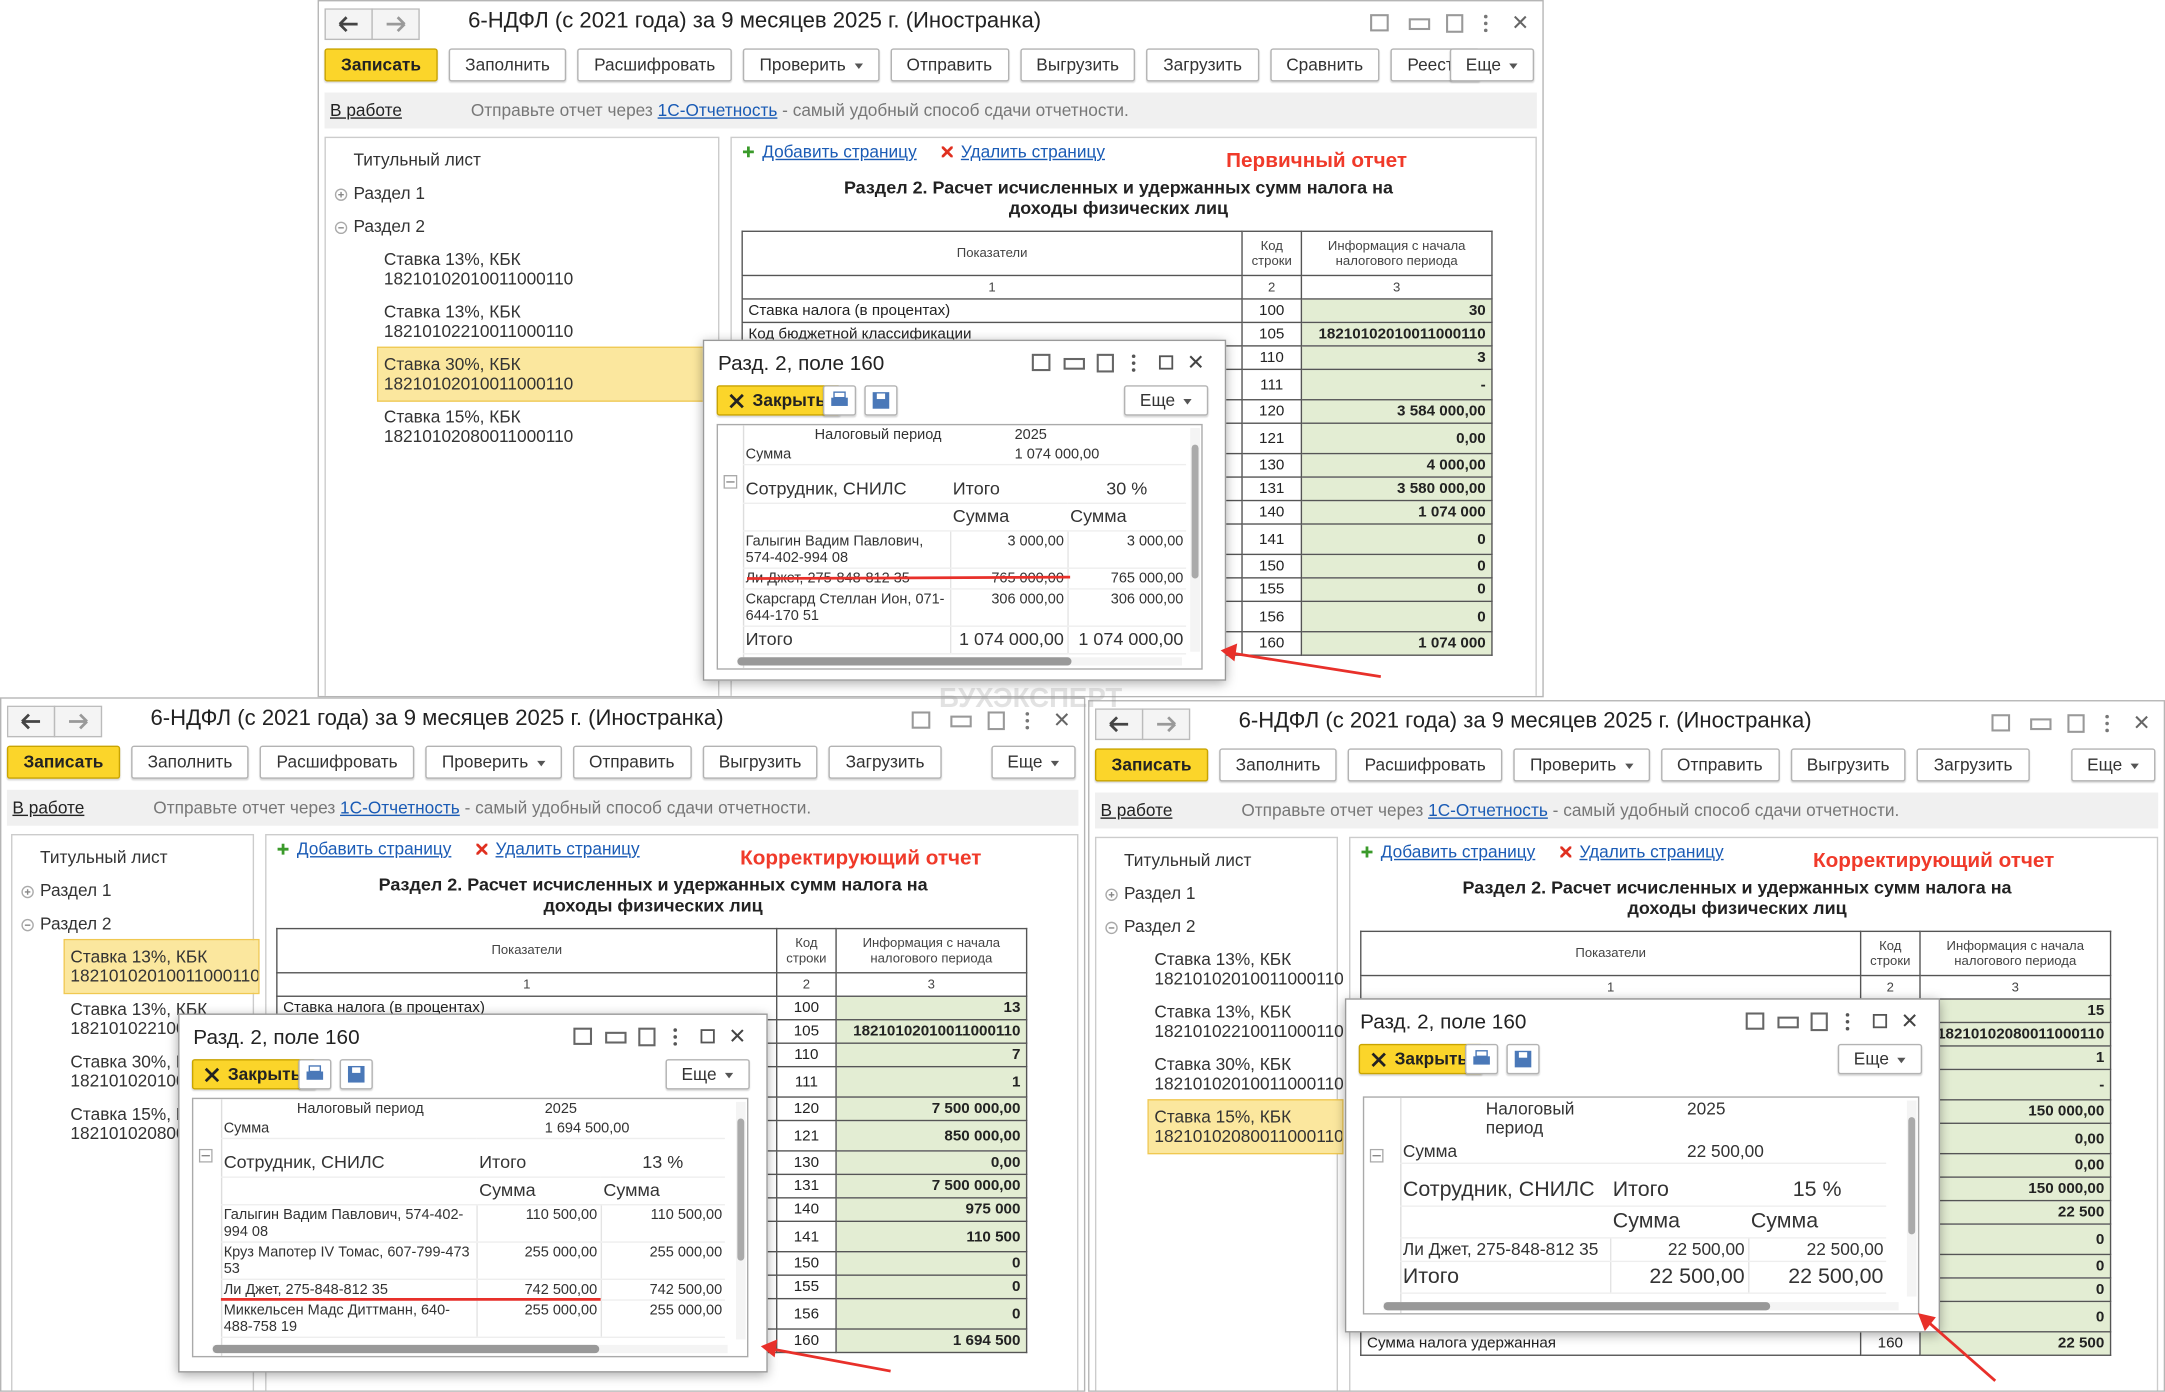  I want to click on toolbar-button: Записать, so click(63, 762).